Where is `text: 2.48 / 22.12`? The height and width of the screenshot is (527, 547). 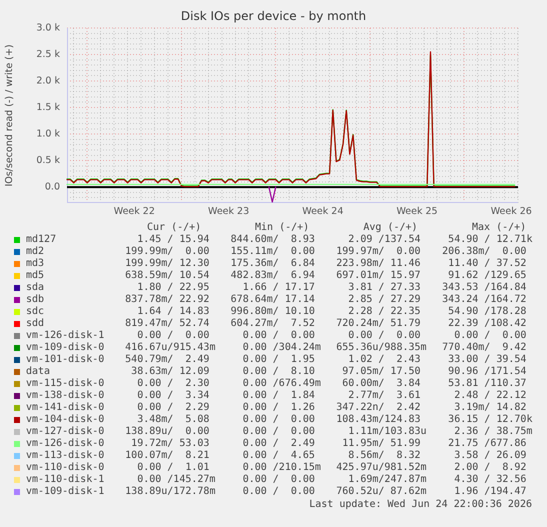
text: 2.48 / 22.12 is located at coordinates (490, 396).